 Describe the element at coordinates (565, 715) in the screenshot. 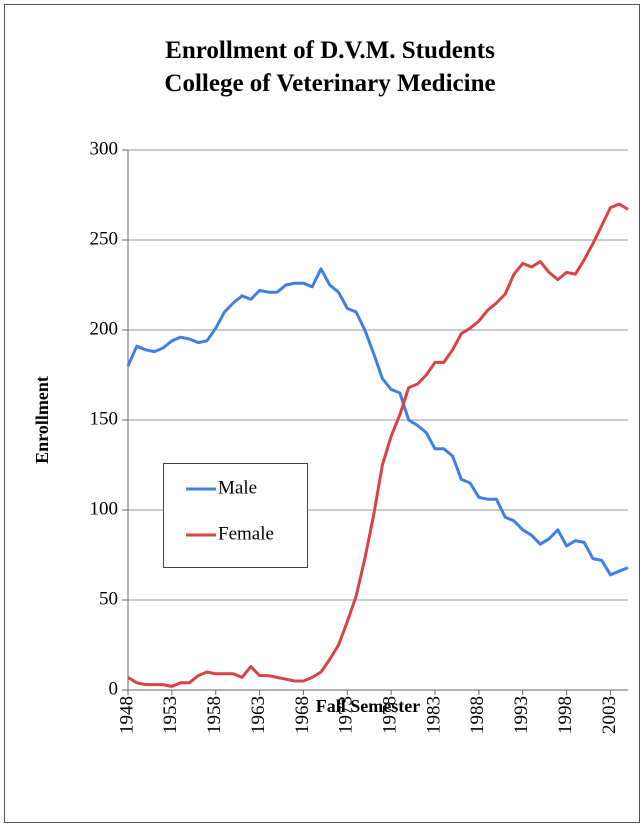

I see `x-tick-label: 1998` at that location.